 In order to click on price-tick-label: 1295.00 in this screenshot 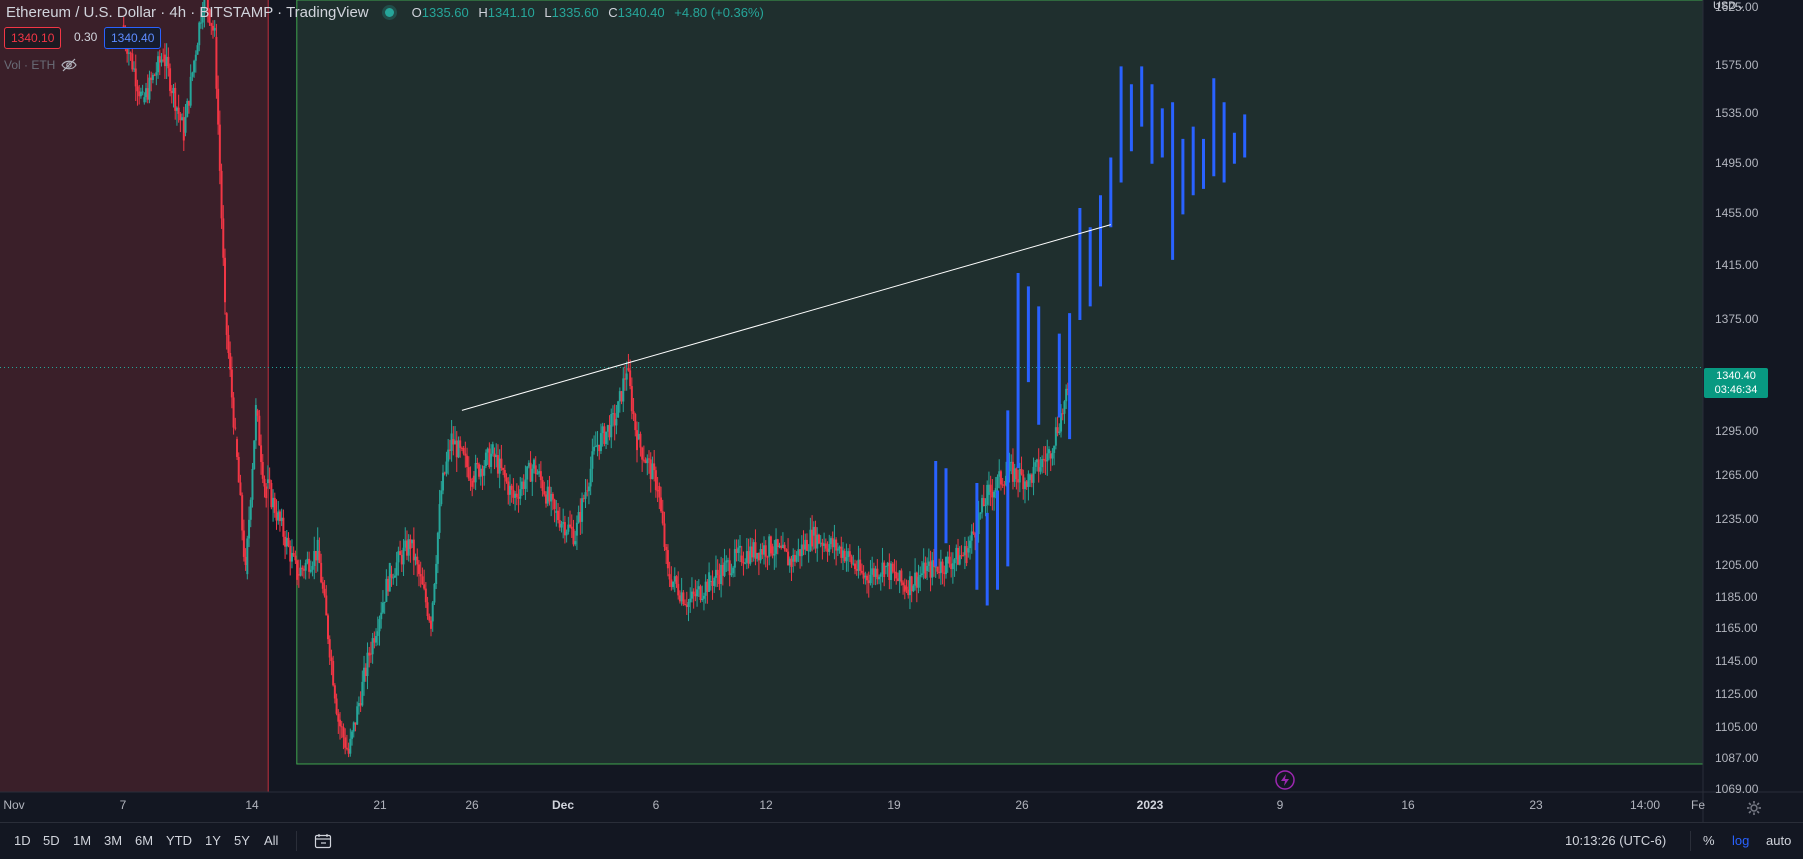, I will do `click(1737, 430)`.